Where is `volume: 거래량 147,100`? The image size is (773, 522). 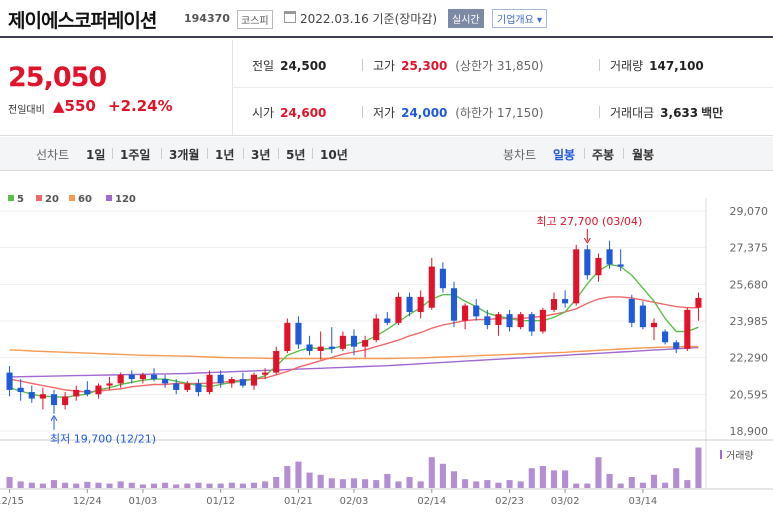
volume: 거래량 147,100 is located at coordinates (657, 65).